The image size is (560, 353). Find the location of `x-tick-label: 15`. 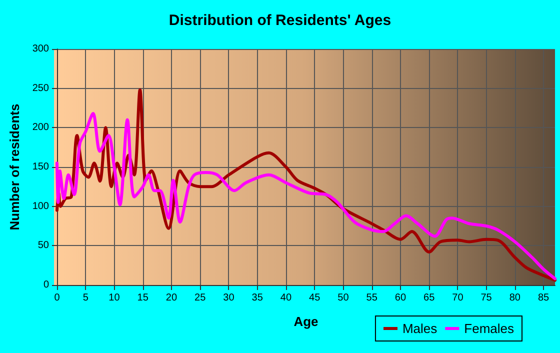

x-tick-label: 15 is located at coordinates (143, 298).